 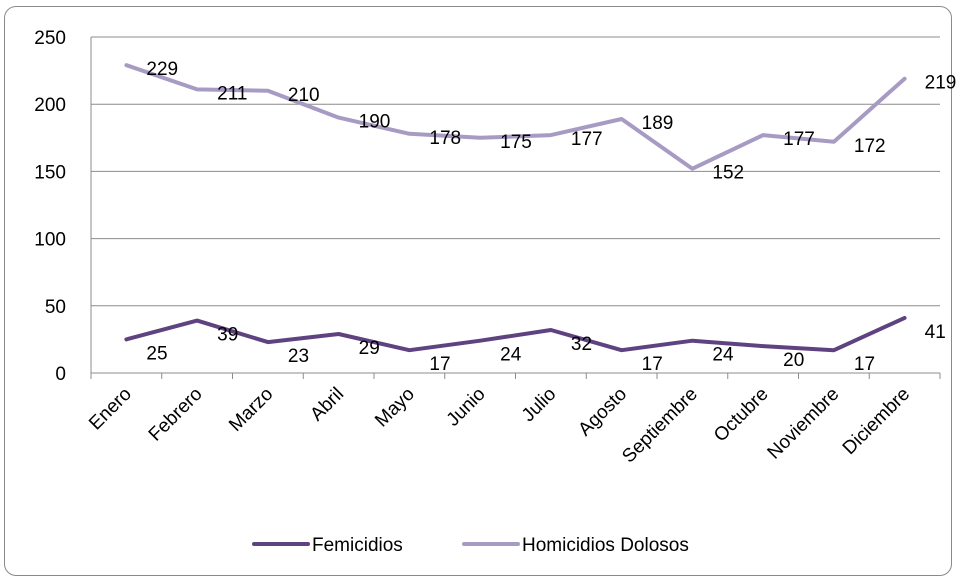 What do you see at coordinates (298, 356) in the screenshot?
I see `data-label: 23` at bounding box center [298, 356].